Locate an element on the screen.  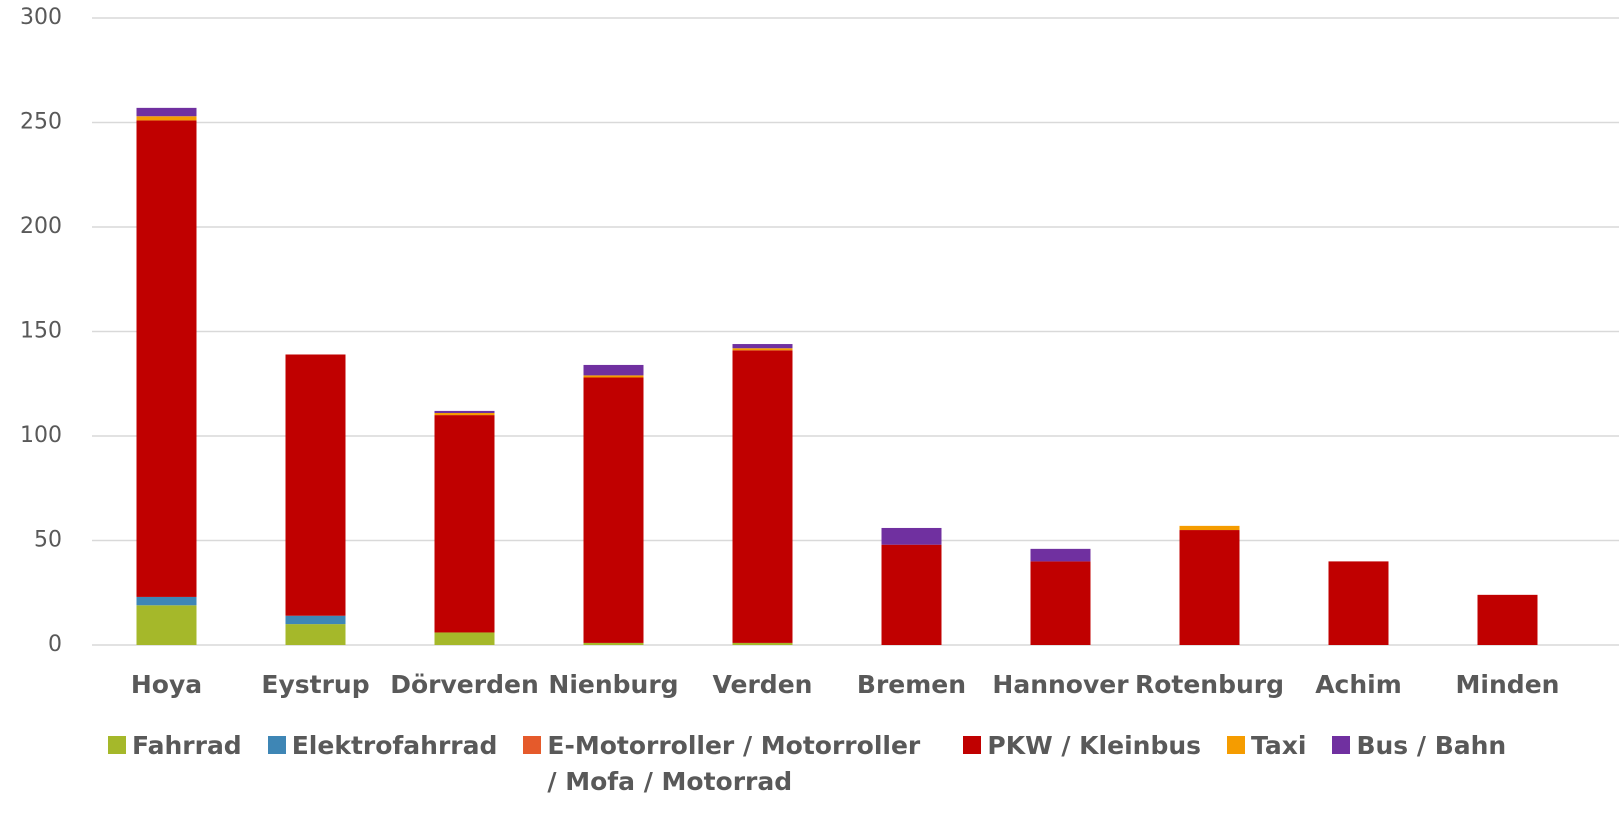
x-tick-label: Nienburg is located at coordinates (613, 684).